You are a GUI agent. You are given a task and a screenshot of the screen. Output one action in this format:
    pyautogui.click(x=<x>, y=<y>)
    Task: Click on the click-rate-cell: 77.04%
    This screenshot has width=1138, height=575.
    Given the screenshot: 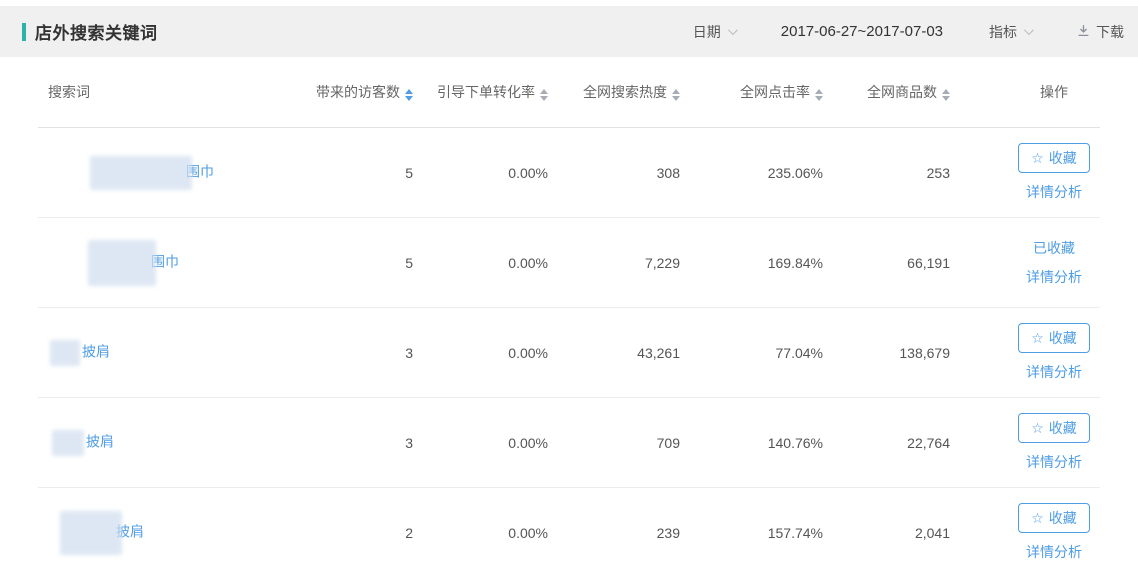 What is the action you would take?
    pyautogui.click(x=799, y=352)
    